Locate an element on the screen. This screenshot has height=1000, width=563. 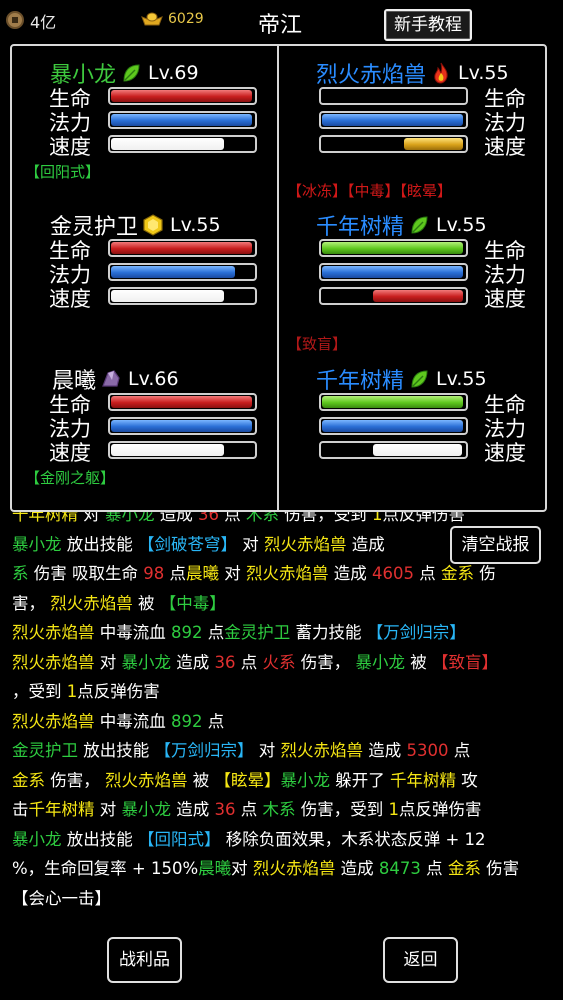
log-segment: 5300 is located at coordinates (427, 750).